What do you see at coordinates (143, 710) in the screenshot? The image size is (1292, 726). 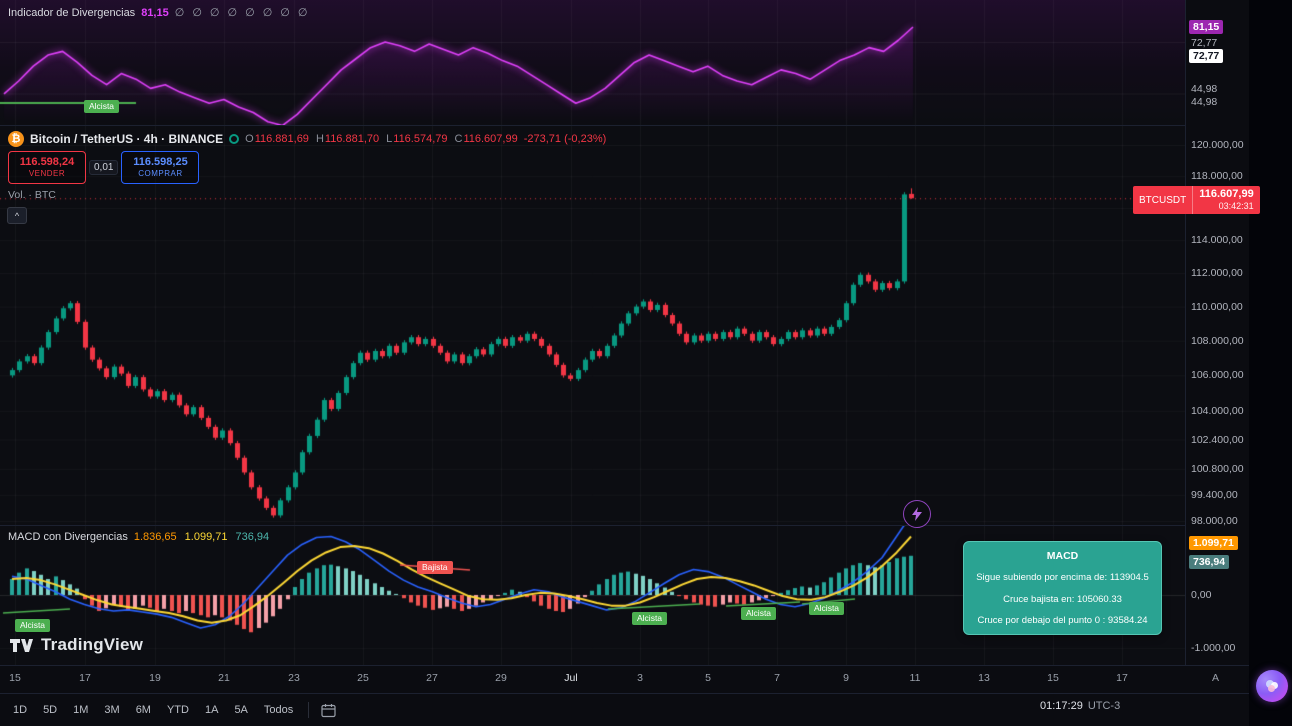 I see `range-button-6m: 6M` at bounding box center [143, 710].